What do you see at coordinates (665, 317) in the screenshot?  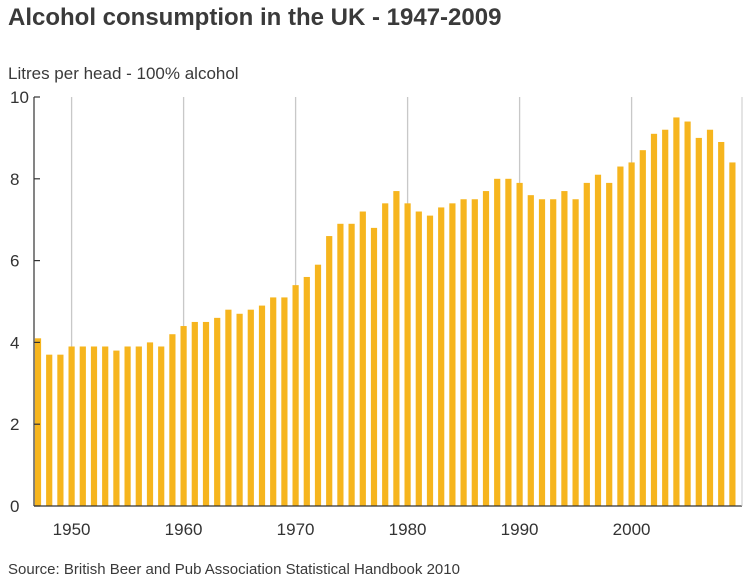 I see `bar-2003` at bounding box center [665, 317].